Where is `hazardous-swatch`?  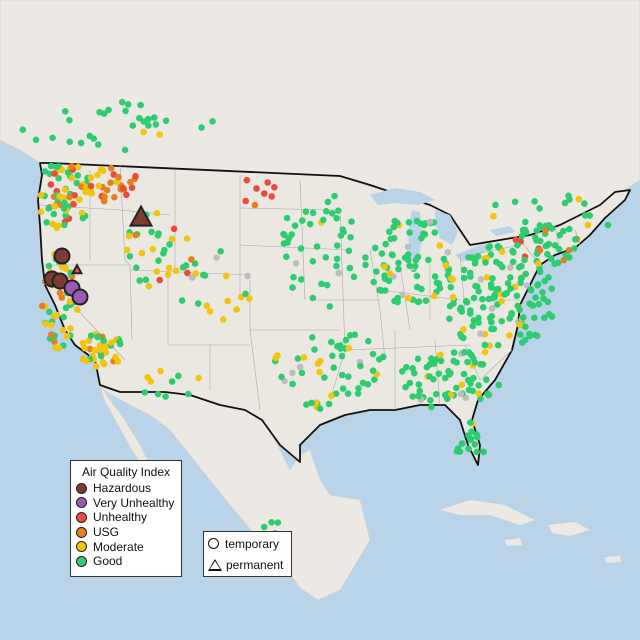
hazardous-swatch is located at coordinates (81, 488).